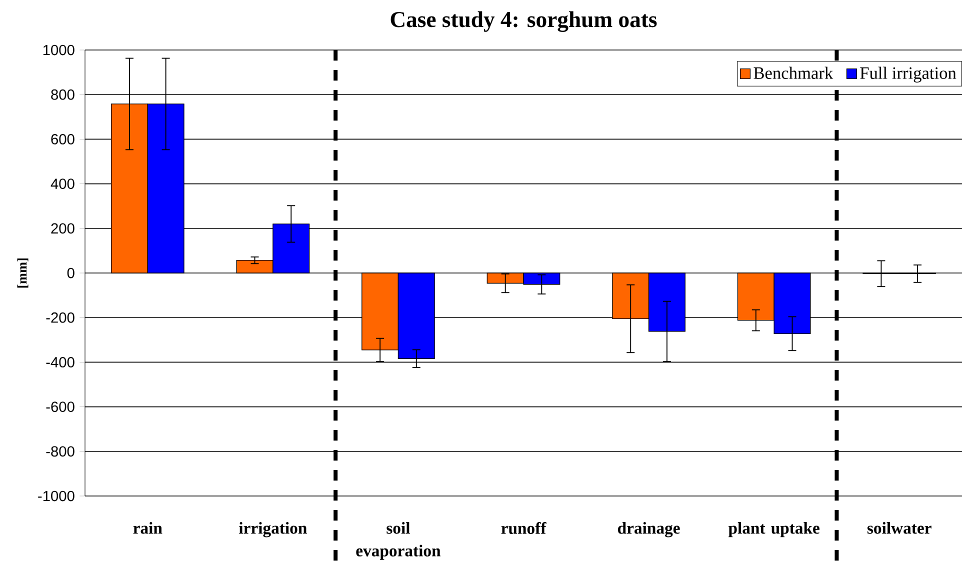  I want to click on x-tick-label: runoff, so click(523, 528).